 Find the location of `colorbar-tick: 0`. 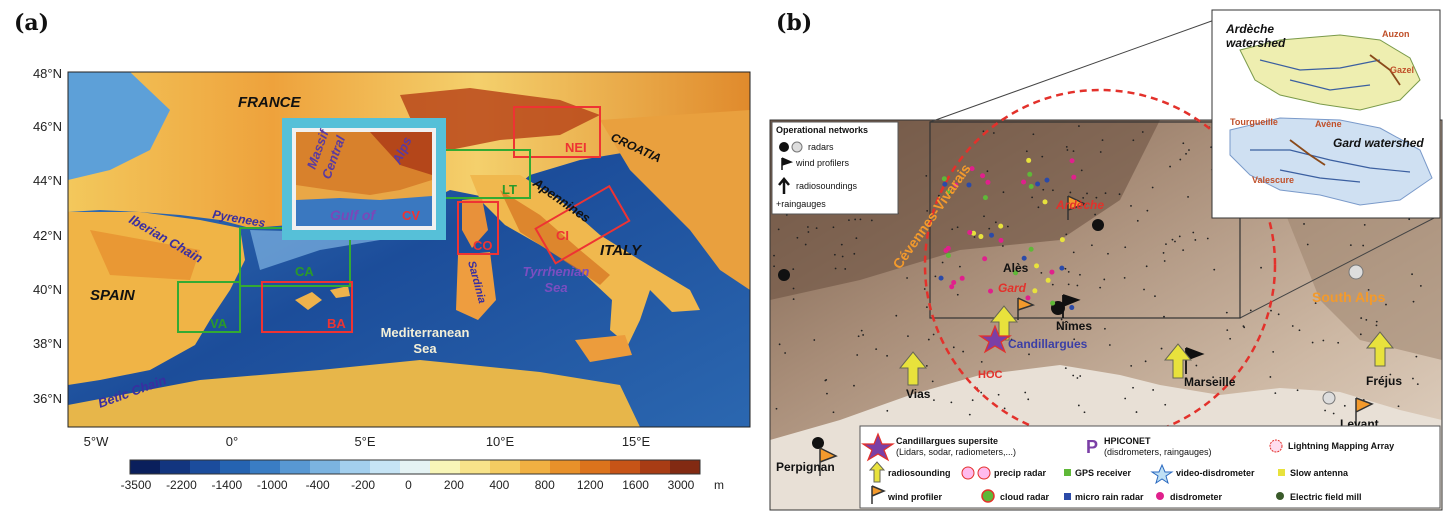

colorbar-tick: 0 is located at coordinates (408, 485).